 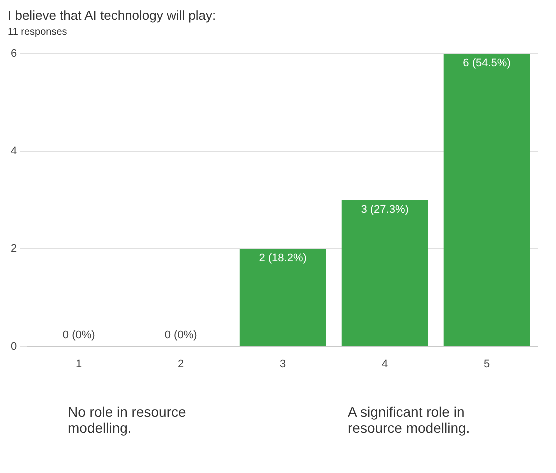 What do you see at coordinates (487, 364) in the screenshot?
I see `x-tick-label: 5` at bounding box center [487, 364].